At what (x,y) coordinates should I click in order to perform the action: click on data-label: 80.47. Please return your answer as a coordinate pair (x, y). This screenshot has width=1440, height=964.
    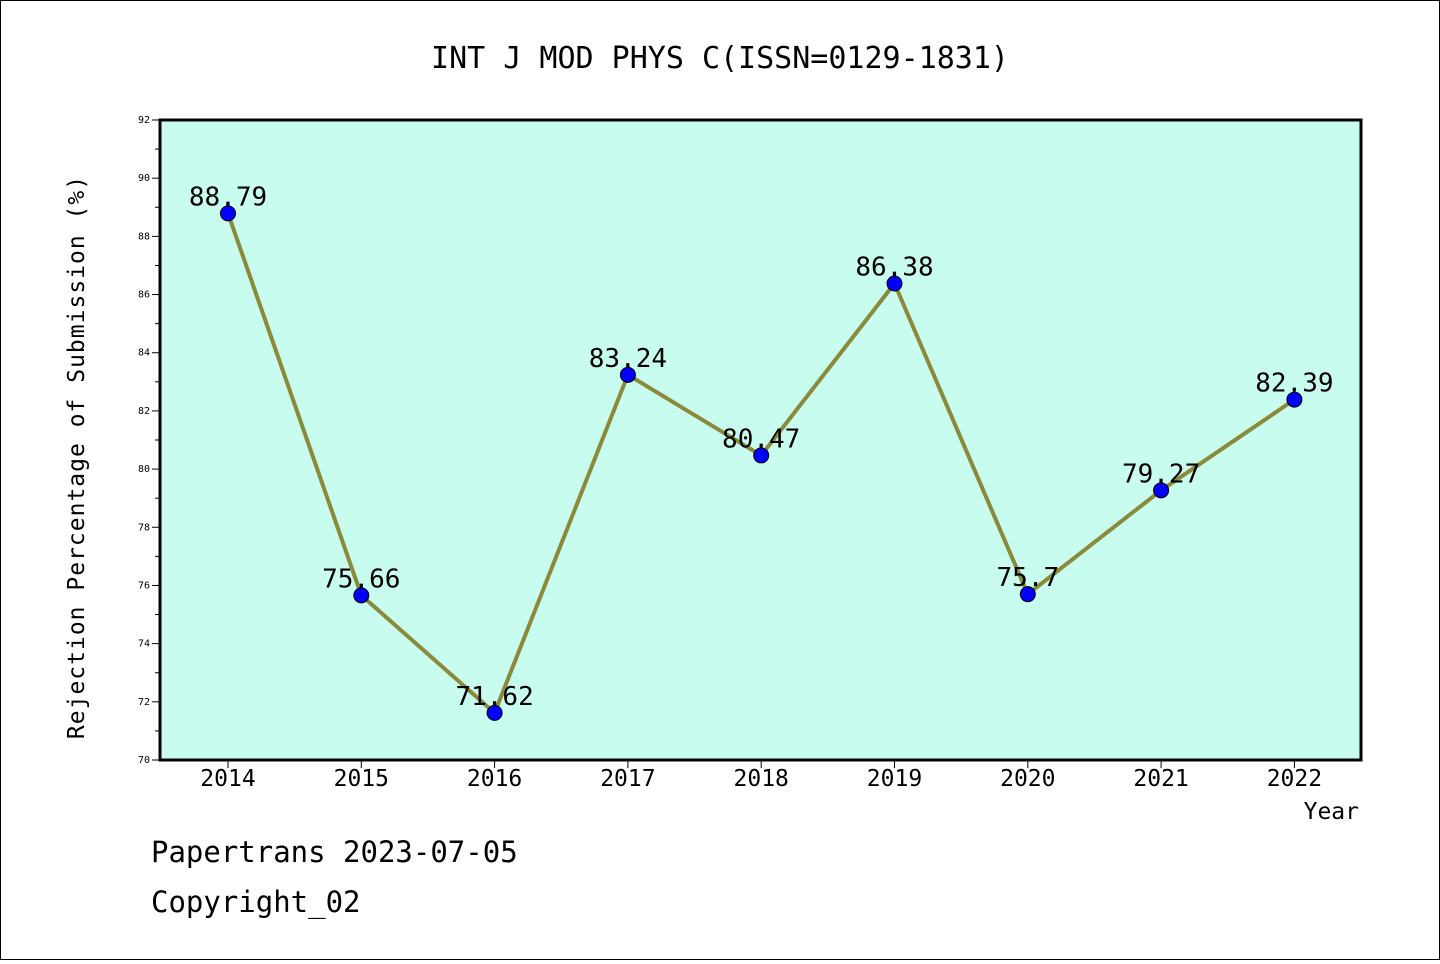
    Looking at the image, I should click on (761, 439).